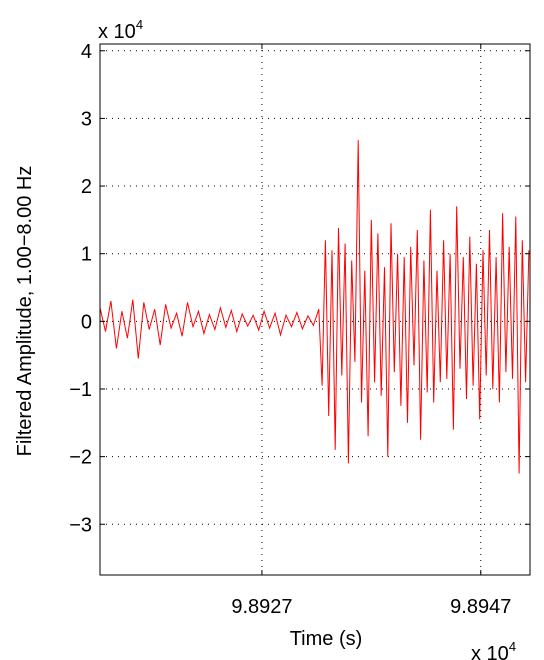 This screenshot has width=544, height=660. I want to click on y-tick-label: −1, so click(80, 390).